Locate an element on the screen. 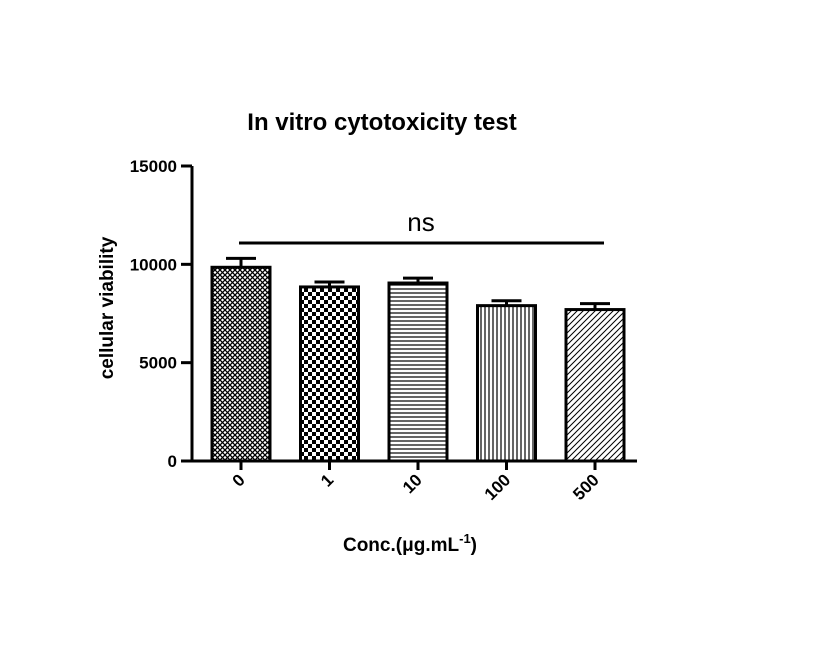 This screenshot has width=832, height=664. significance-annotation: ns is located at coordinates (421, 226).